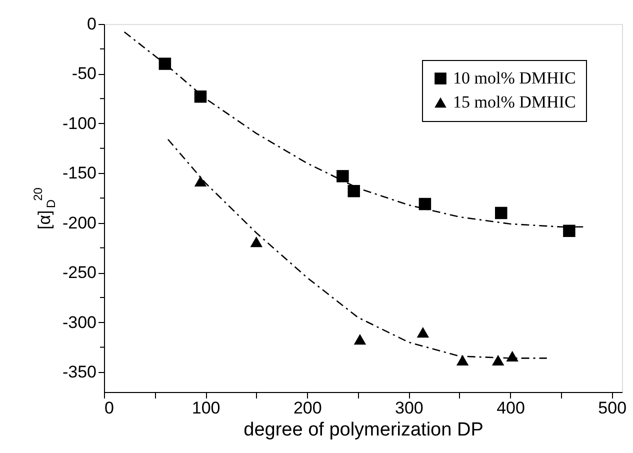  What do you see at coordinates (84, 74) in the screenshot?
I see `y-tick-label: -50` at bounding box center [84, 74].